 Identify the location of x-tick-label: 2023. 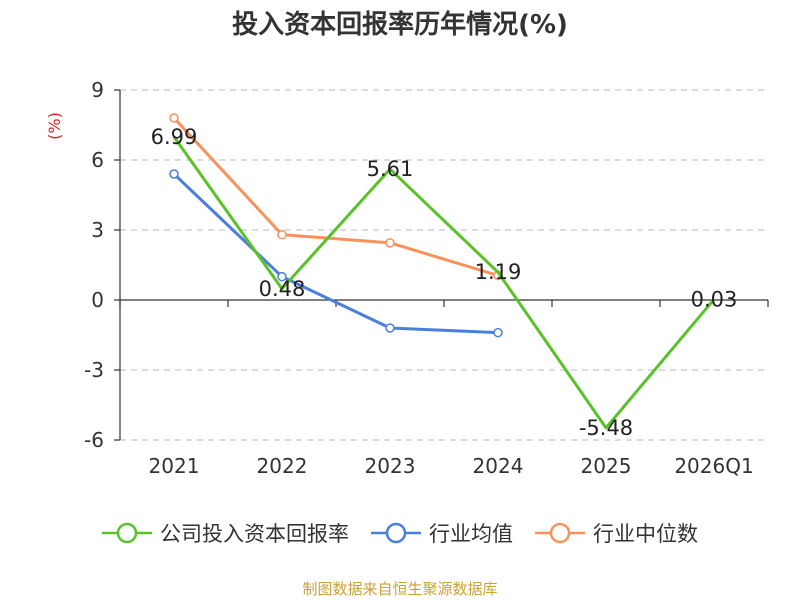
(390, 466).